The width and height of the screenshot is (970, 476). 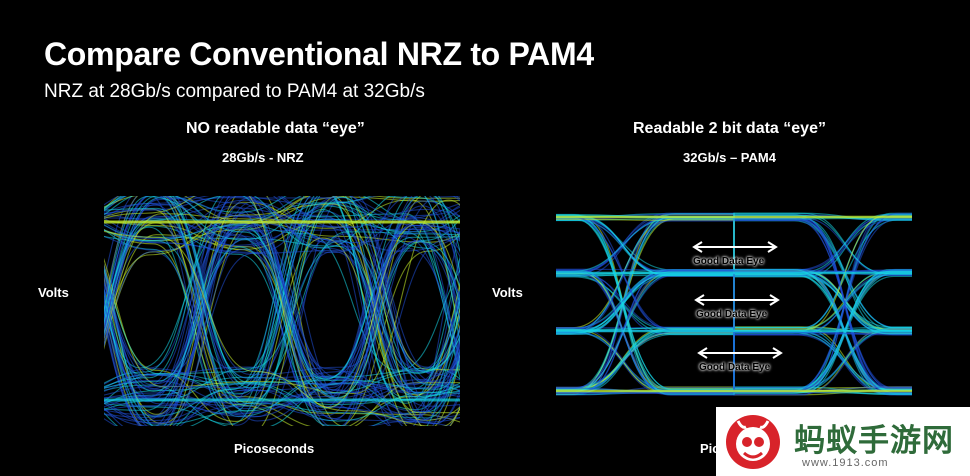 What do you see at coordinates (275, 128) in the screenshot?
I see `nrz-heading: NO readable data “eye”` at bounding box center [275, 128].